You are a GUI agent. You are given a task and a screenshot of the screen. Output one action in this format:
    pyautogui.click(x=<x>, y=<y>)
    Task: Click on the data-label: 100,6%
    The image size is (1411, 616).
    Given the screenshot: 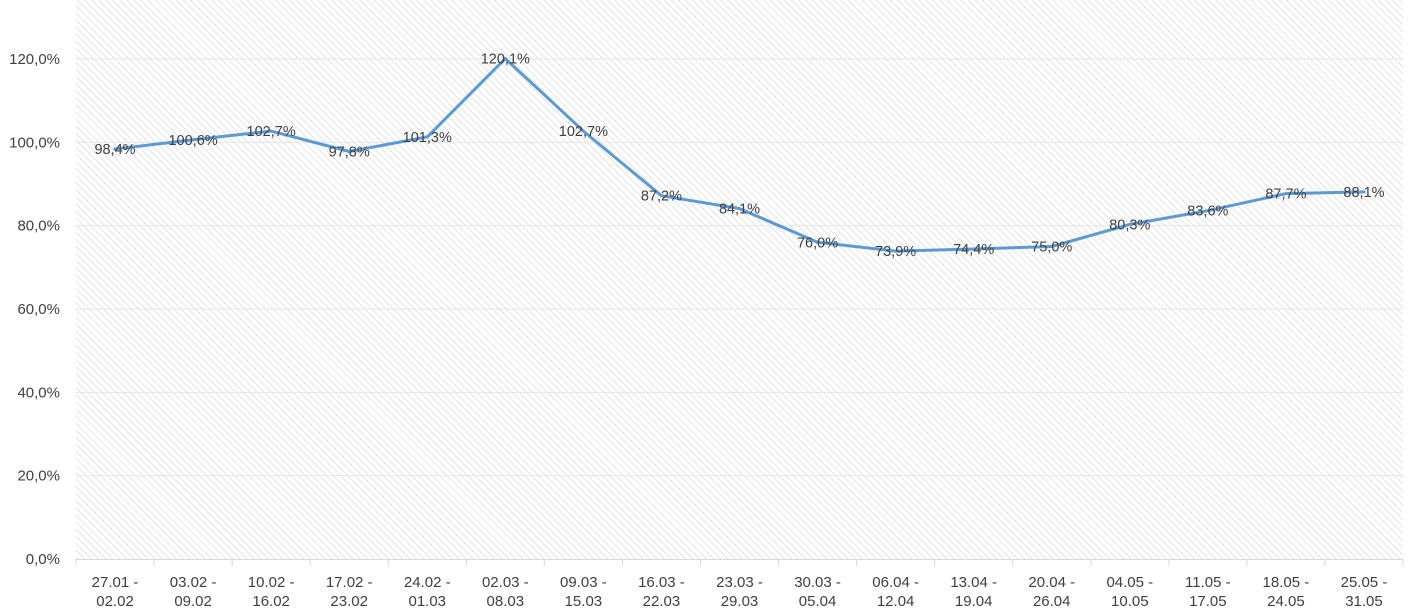 What is the action you would take?
    pyautogui.click(x=192, y=141)
    